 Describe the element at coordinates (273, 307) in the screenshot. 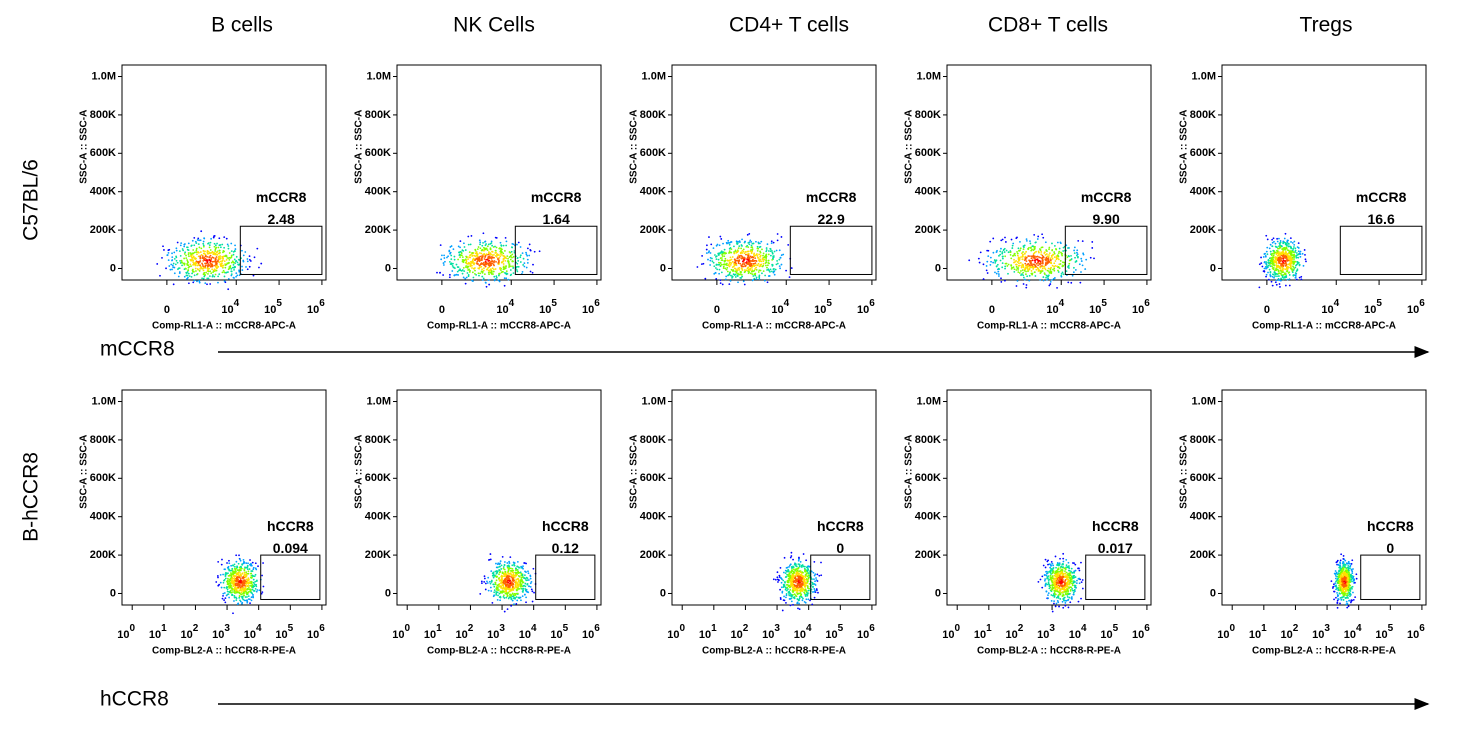

I see `x-tick-label: 105` at that location.